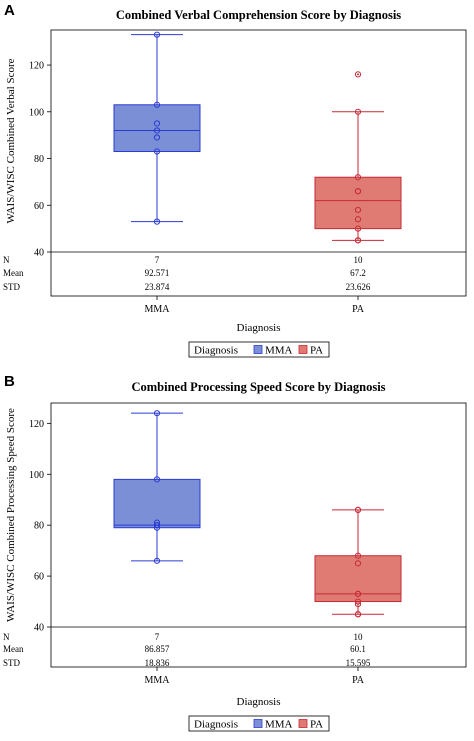  I want to click on outlier-point-dot, so click(358, 74).